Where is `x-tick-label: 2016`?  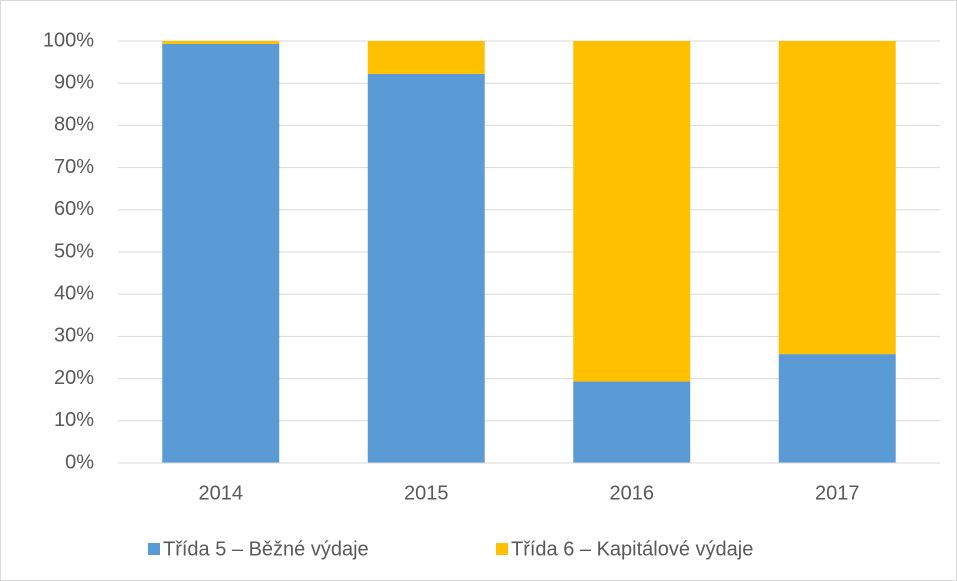 x-tick-label: 2016 is located at coordinates (632, 493).